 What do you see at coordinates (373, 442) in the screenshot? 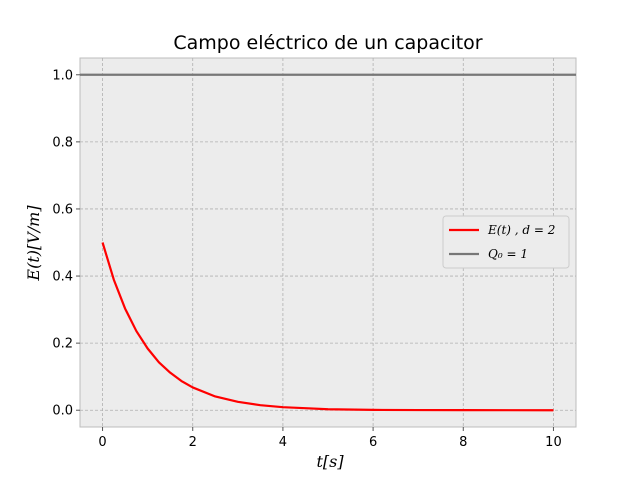
I see `x-tick-label: 6` at bounding box center [373, 442].